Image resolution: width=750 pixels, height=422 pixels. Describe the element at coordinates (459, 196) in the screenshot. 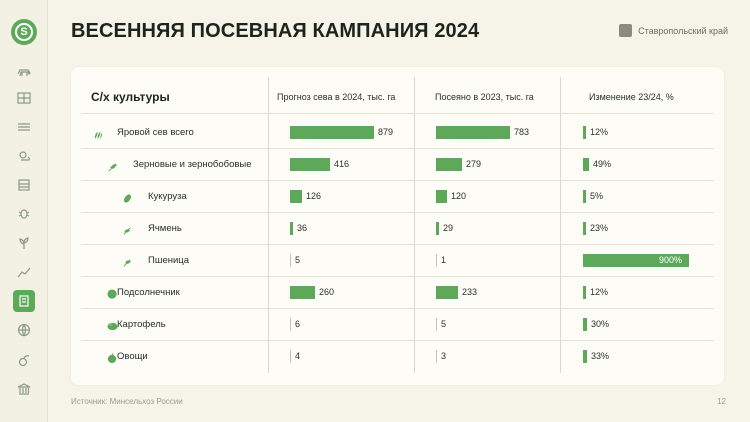

I see `sown-value: 120` at that location.